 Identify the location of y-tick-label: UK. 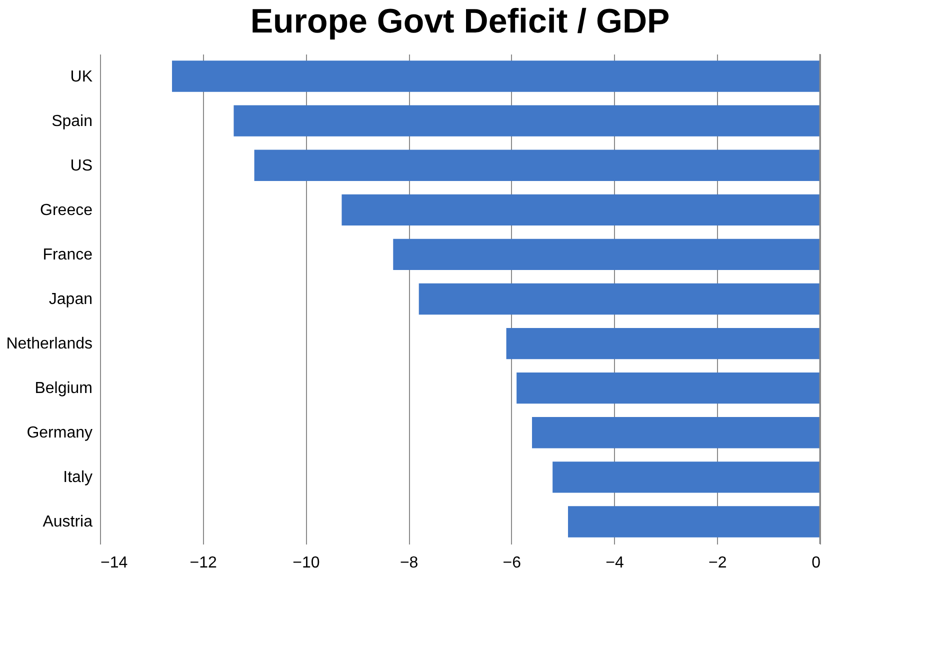
(81, 77).